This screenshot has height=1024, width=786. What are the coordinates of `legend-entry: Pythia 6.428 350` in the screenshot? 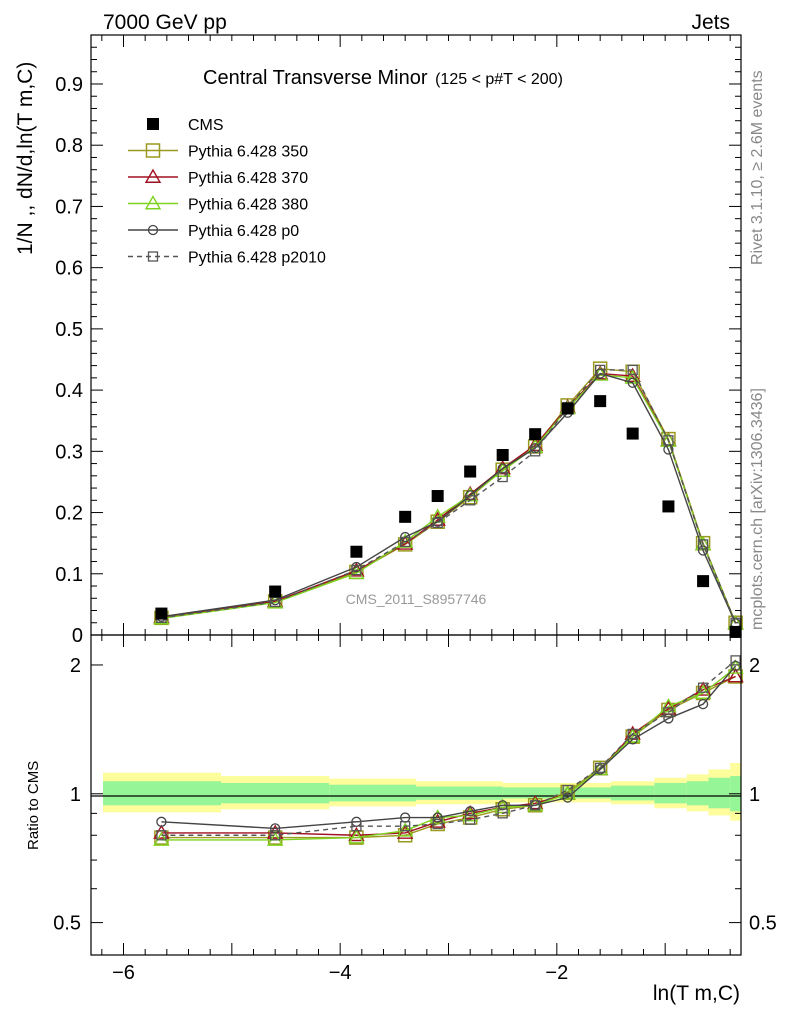 It's located at (218, 152).